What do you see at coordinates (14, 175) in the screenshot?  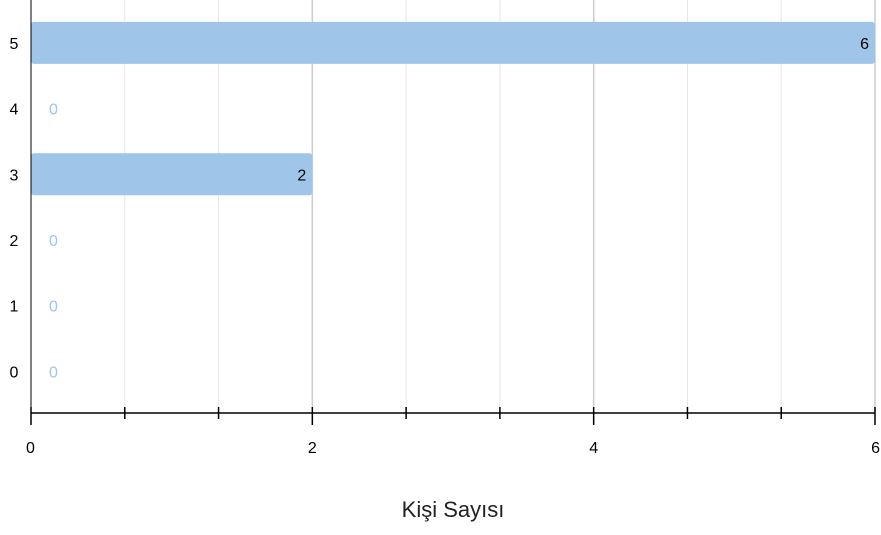 I see `y-tick-label-3: 3` at bounding box center [14, 175].